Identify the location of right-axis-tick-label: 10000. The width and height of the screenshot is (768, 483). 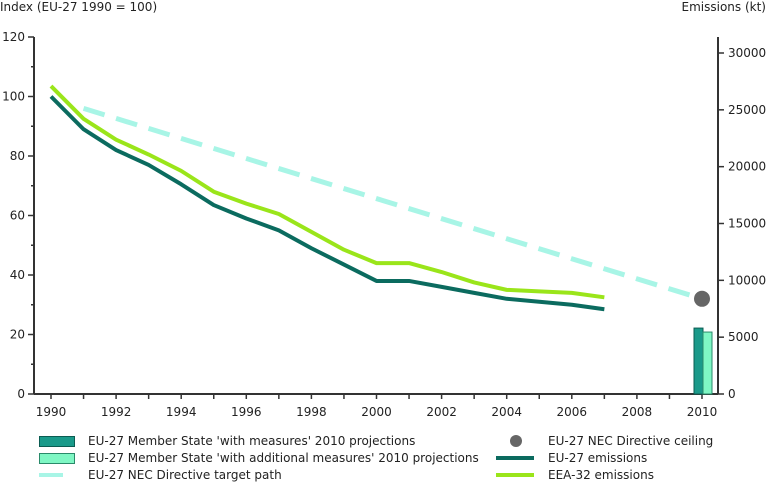
(747, 280).